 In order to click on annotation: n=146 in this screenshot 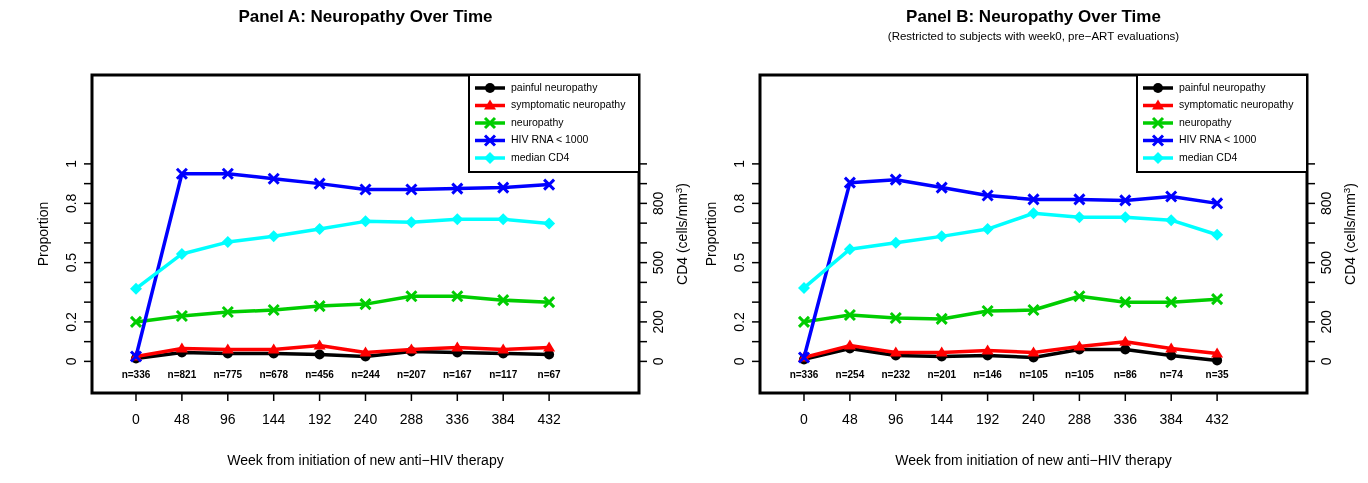, I will do `click(988, 374)`.